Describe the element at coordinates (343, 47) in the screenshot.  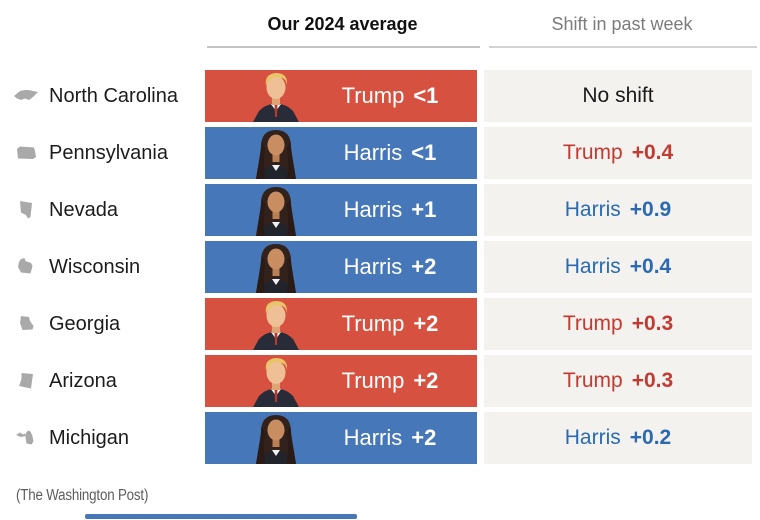
I see `header-underline-average` at that location.